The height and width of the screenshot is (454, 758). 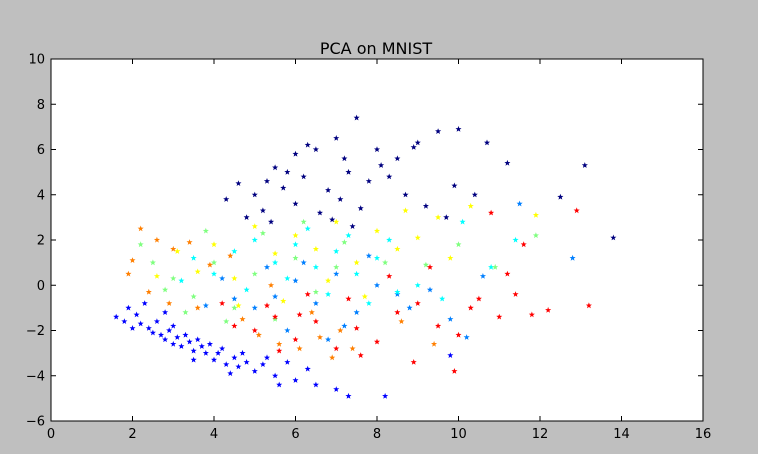 I want to click on y-tick-label: 0, so click(x=41, y=286).